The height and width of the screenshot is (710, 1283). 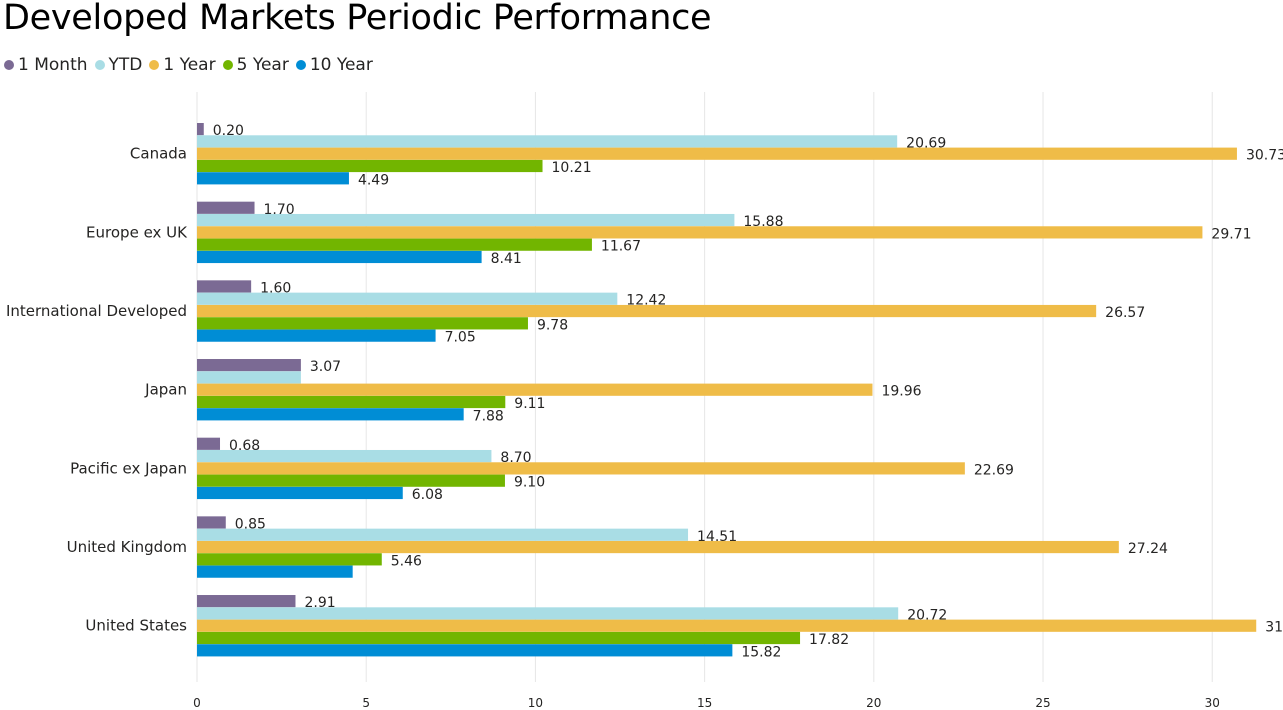 I want to click on bar-1-month-united-kingdom, so click(x=211, y=522).